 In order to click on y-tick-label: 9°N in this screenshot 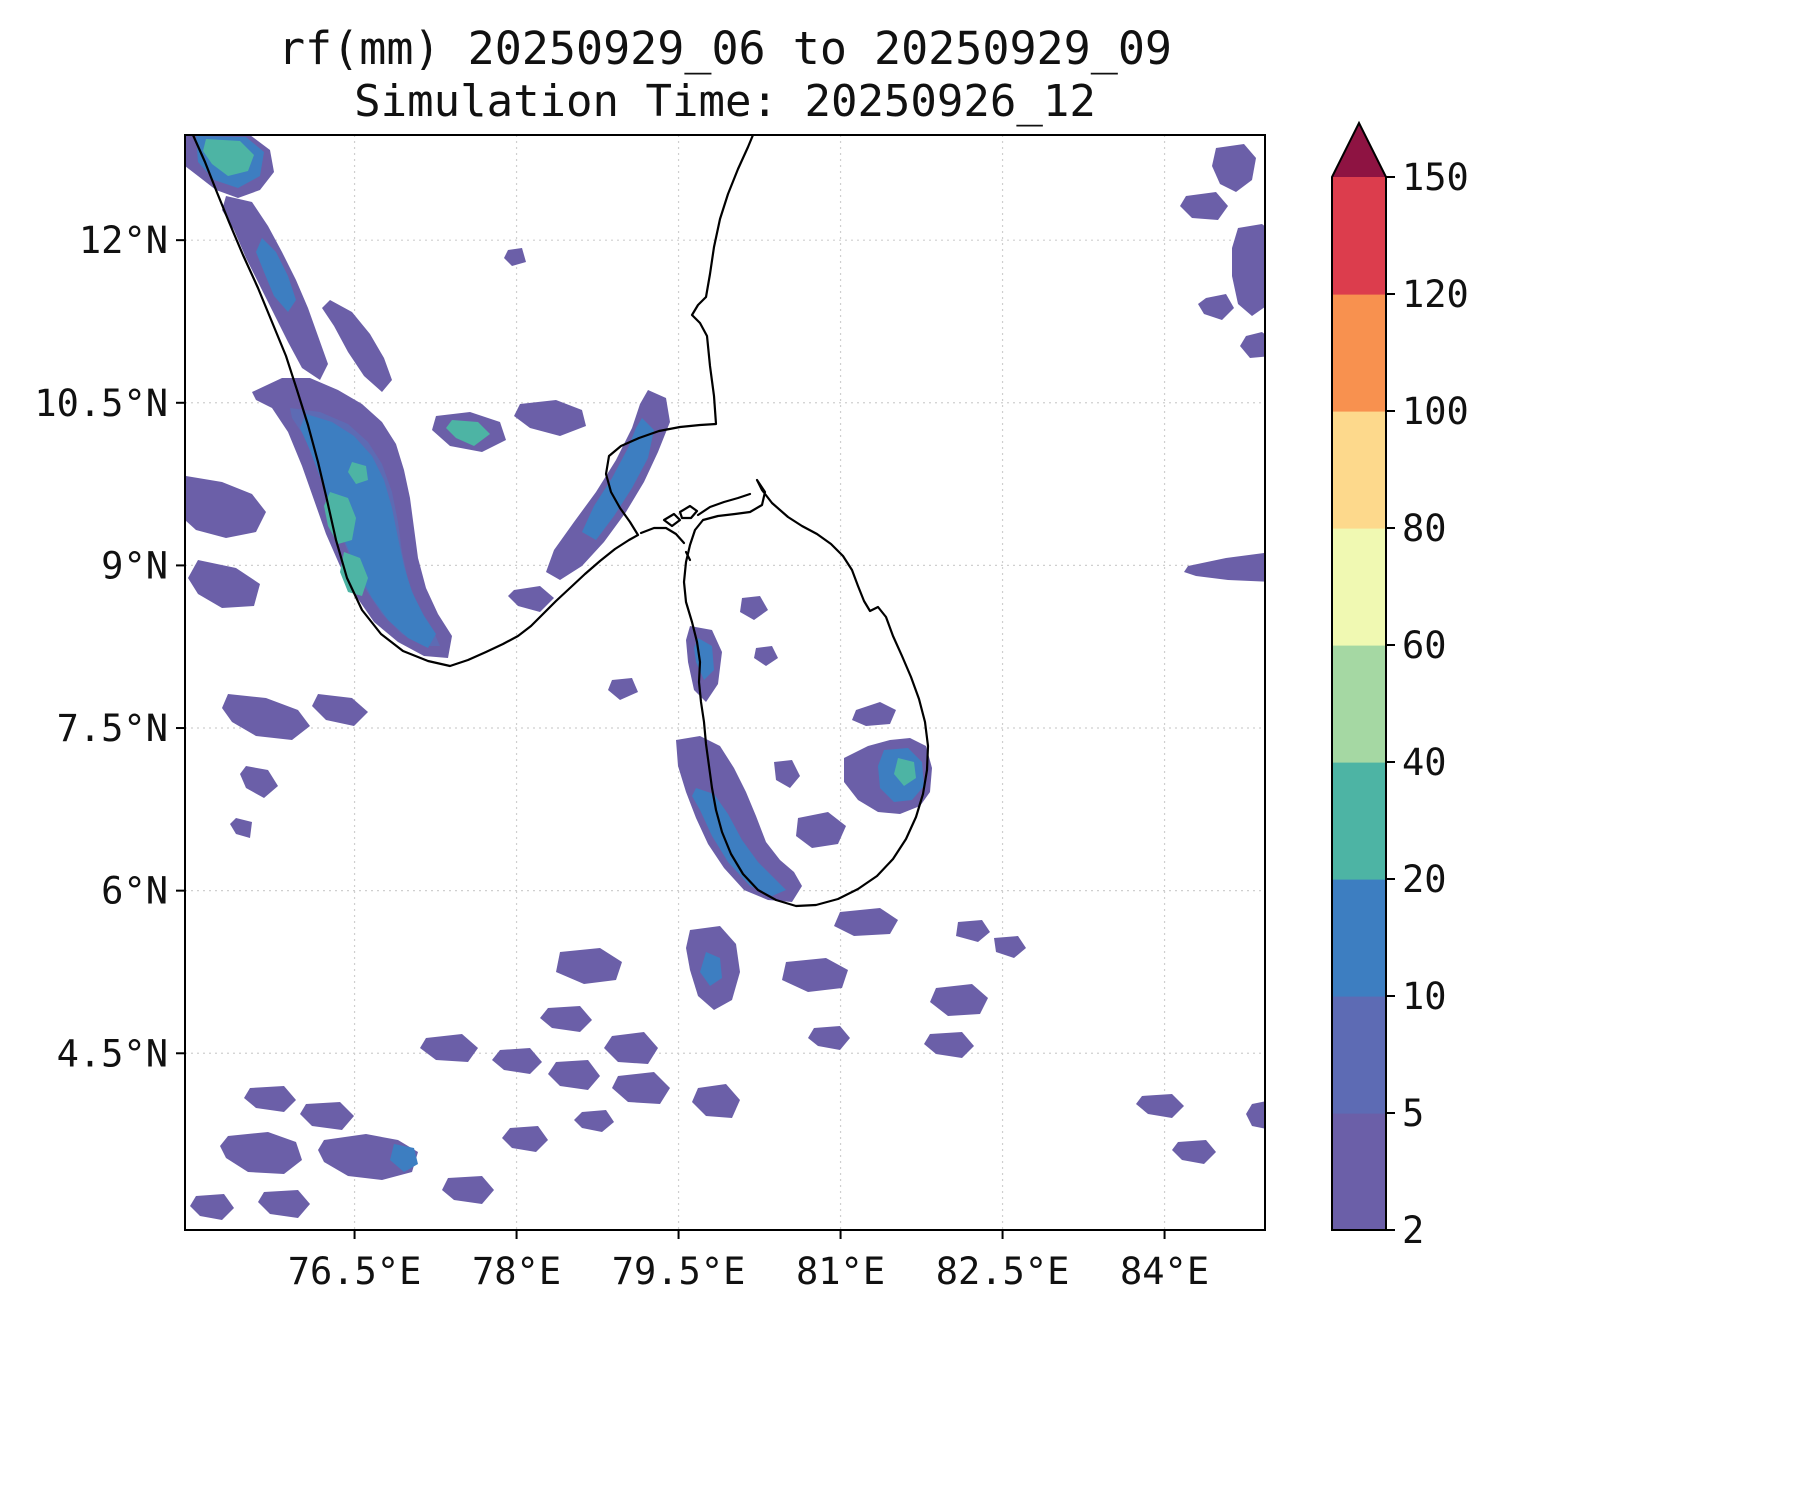, I will do `click(134, 565)`.